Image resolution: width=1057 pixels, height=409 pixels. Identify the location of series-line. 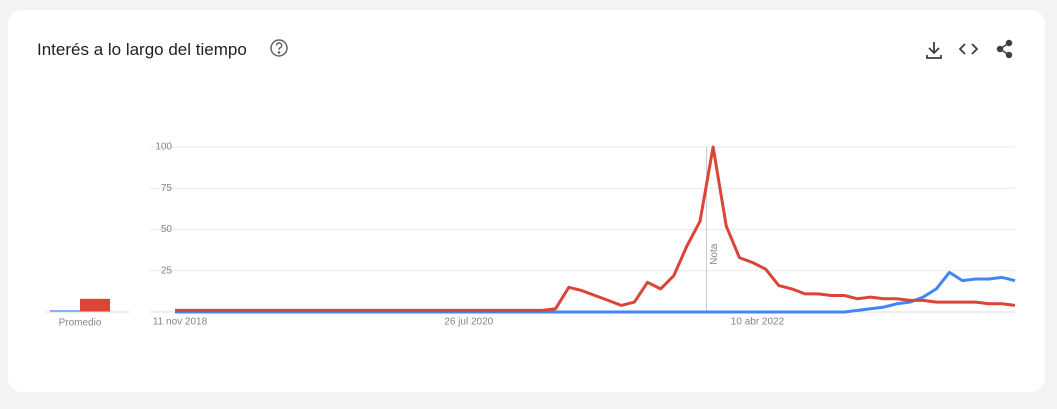
(595, 292).